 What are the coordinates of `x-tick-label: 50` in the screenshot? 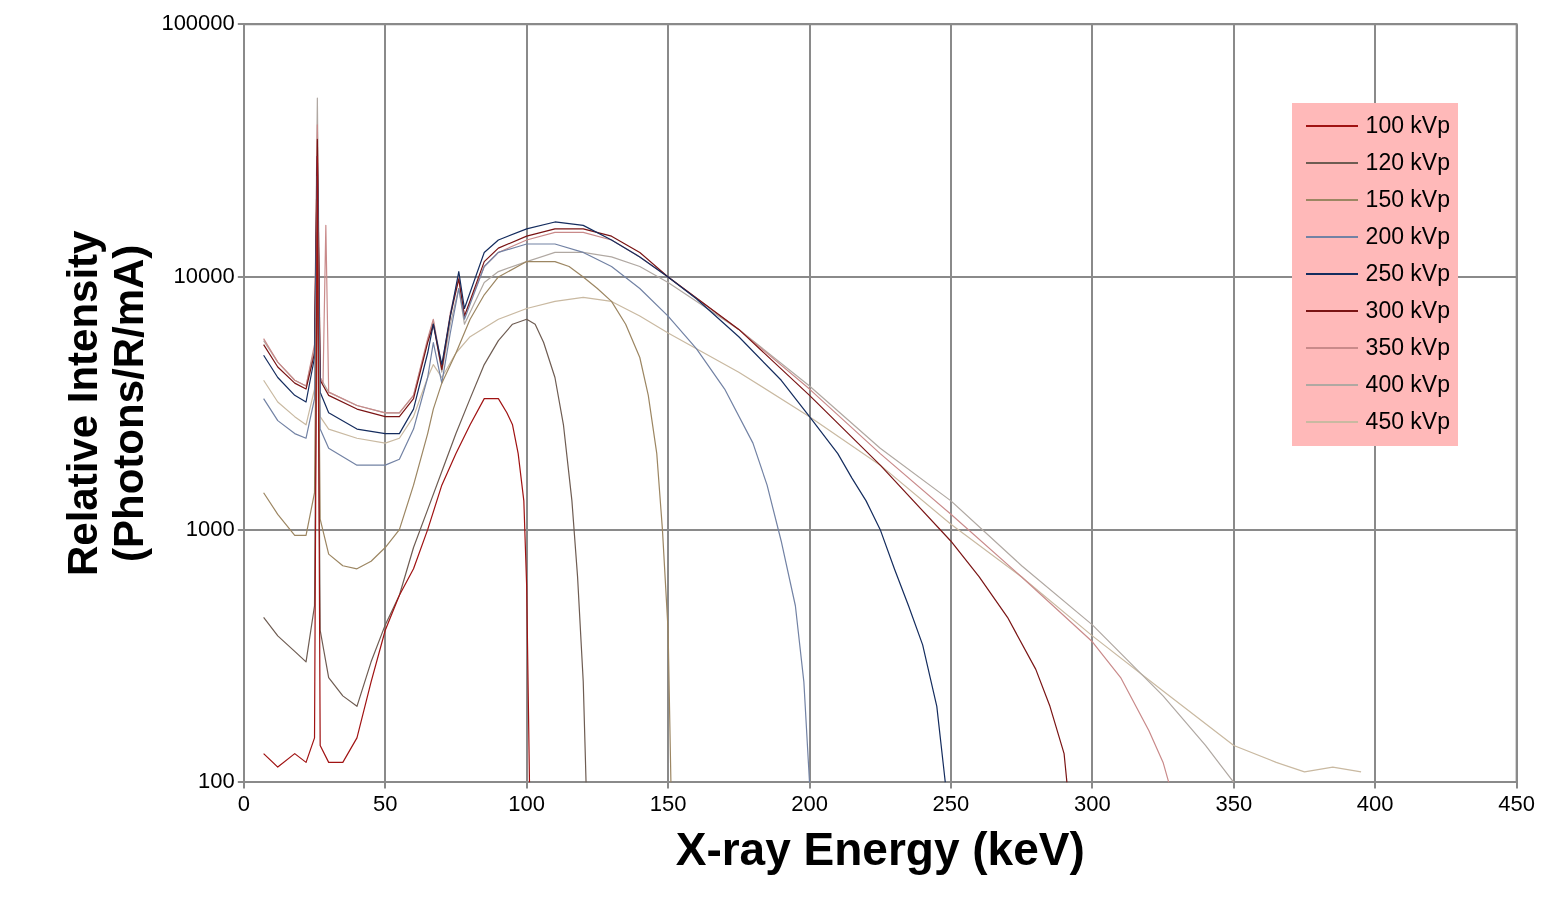 It's located at (385, 803).